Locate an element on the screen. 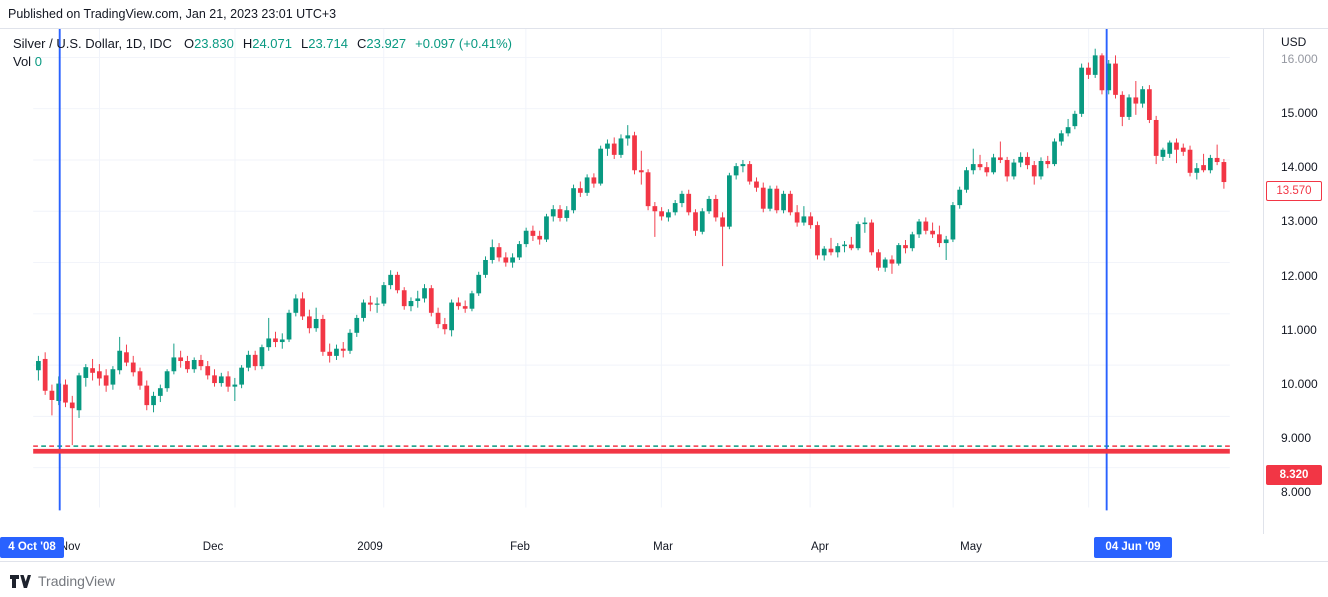 The height and width of the screenshot is (597, 1328). last-price-badge: 13.570 is located at coordinates (1294, 190).